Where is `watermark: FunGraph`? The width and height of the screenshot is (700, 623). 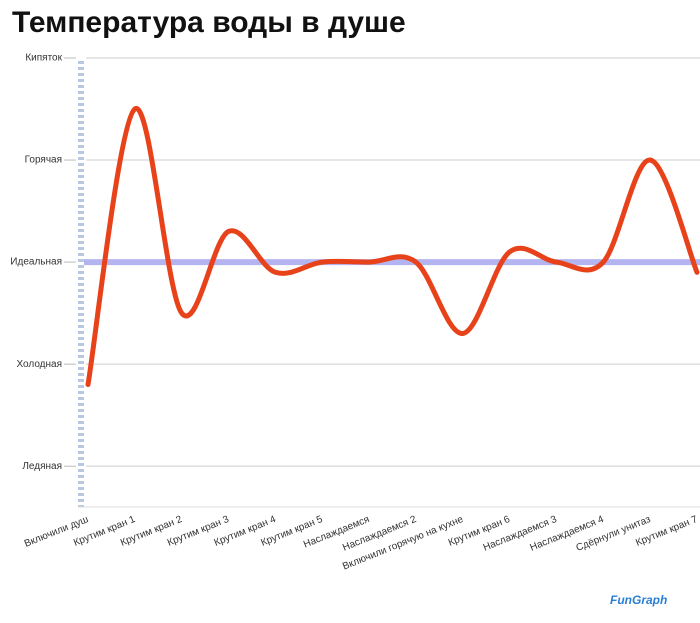
watermark: FunGraph is located at coordinates (638, 600).